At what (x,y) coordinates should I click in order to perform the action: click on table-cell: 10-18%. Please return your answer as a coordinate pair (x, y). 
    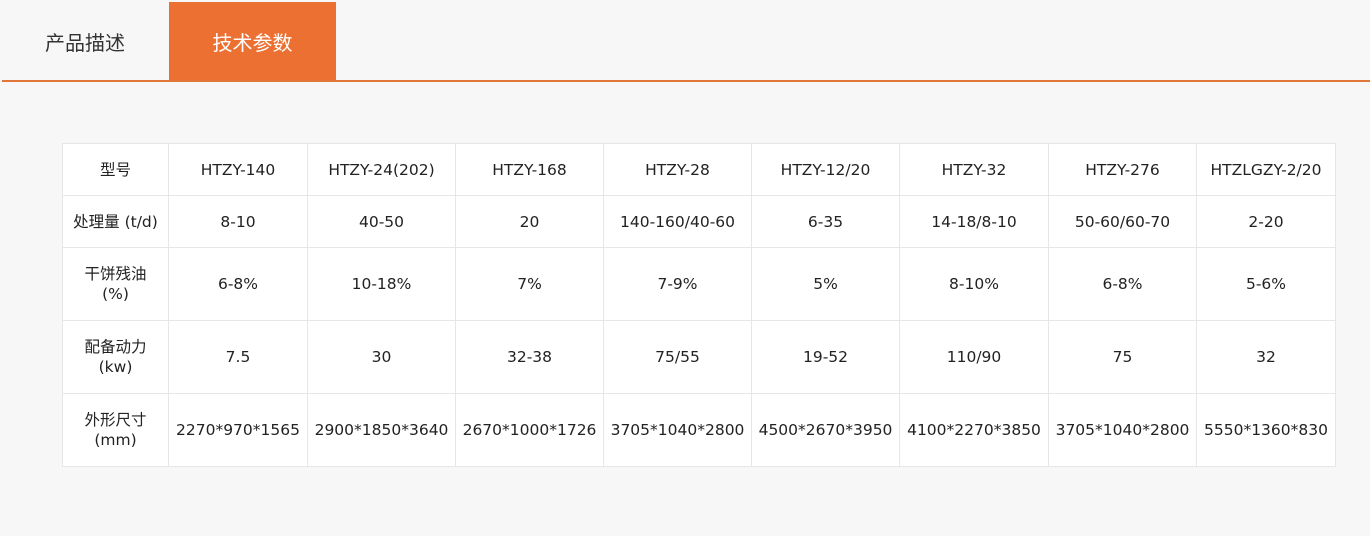
    Looking at the image, I should click on (381, 284).